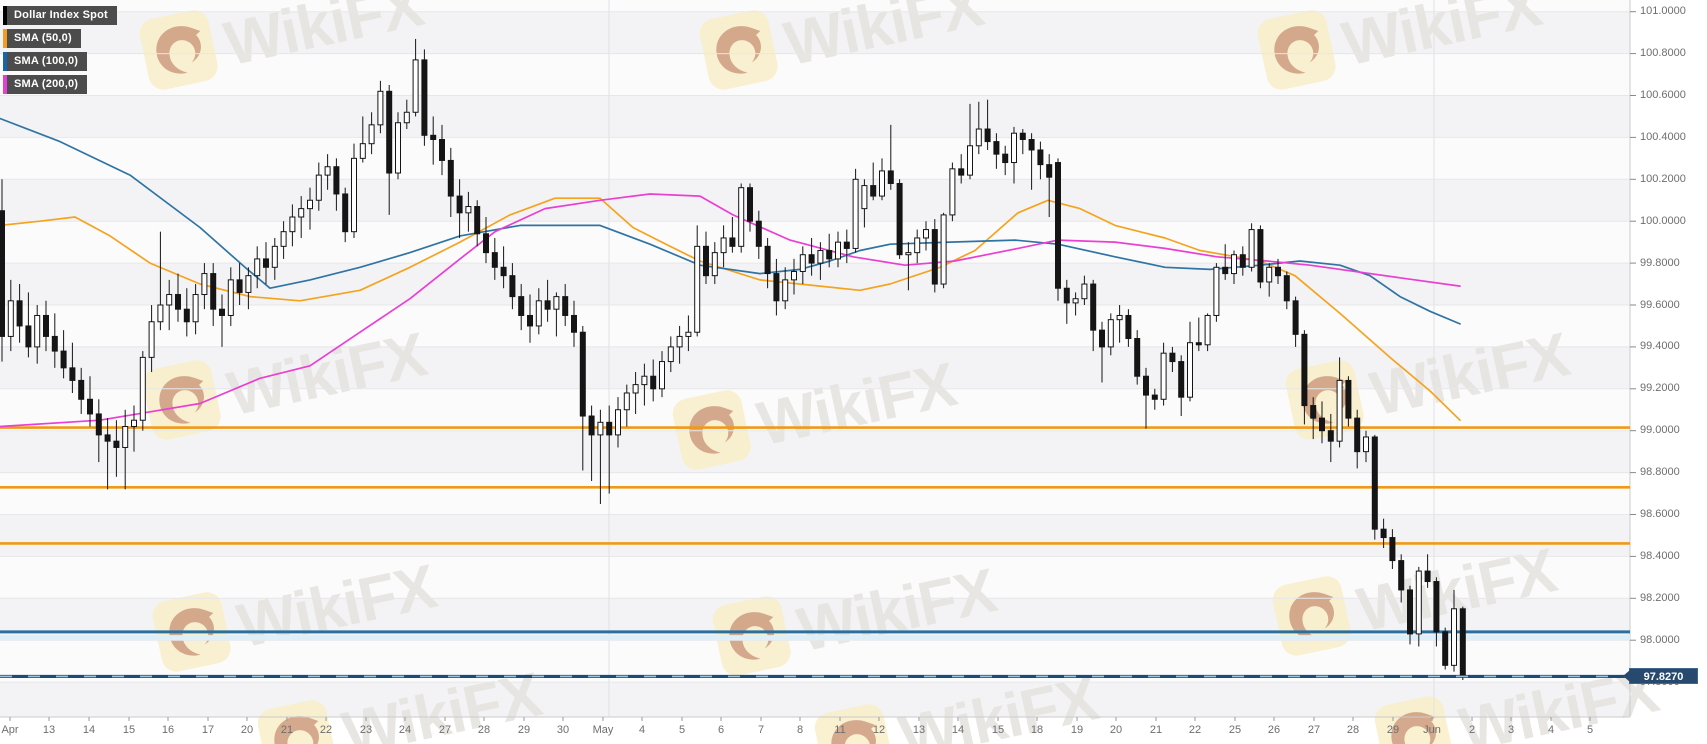  What do you see at coordinates (1660, 597) in the screenshot?
I see `price-axis-label: 98.2000` at bounding box center [1660, 597].